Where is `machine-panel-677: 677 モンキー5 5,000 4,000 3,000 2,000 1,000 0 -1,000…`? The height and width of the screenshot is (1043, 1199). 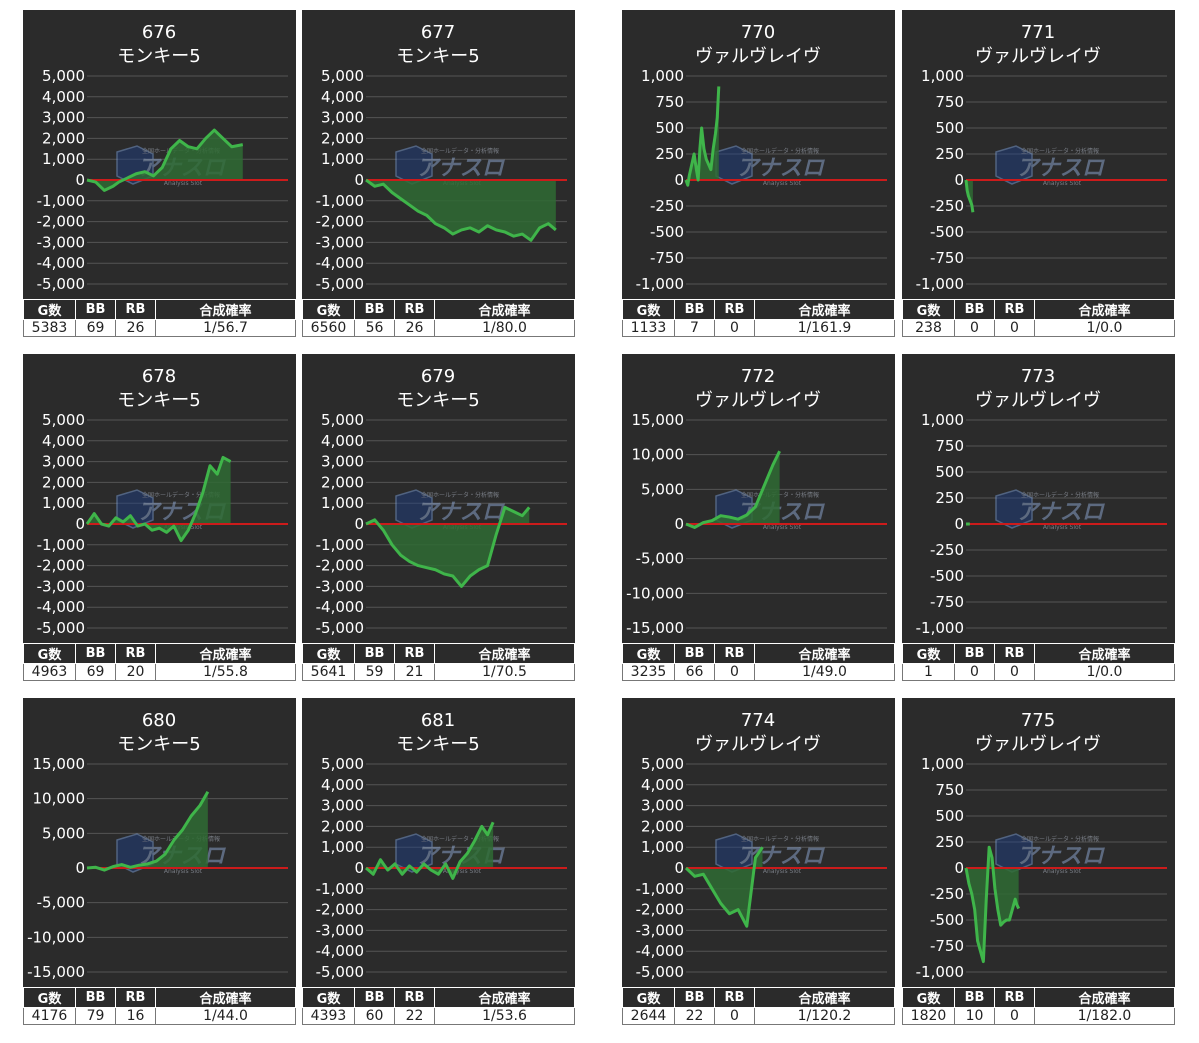
machine-panel-677: 677 モンキー5 5,000 4,000 3,000 2,000 1,000 0 -1,000… is located at coordinates (438, 173).